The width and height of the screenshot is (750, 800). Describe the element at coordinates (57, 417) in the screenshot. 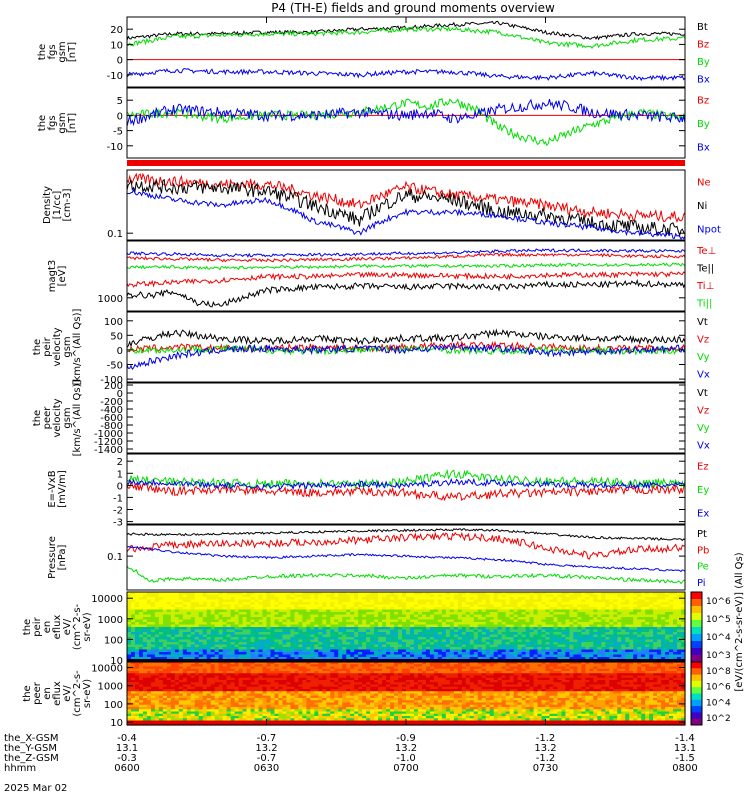

I see `y-axis-label: velocity` at that location.